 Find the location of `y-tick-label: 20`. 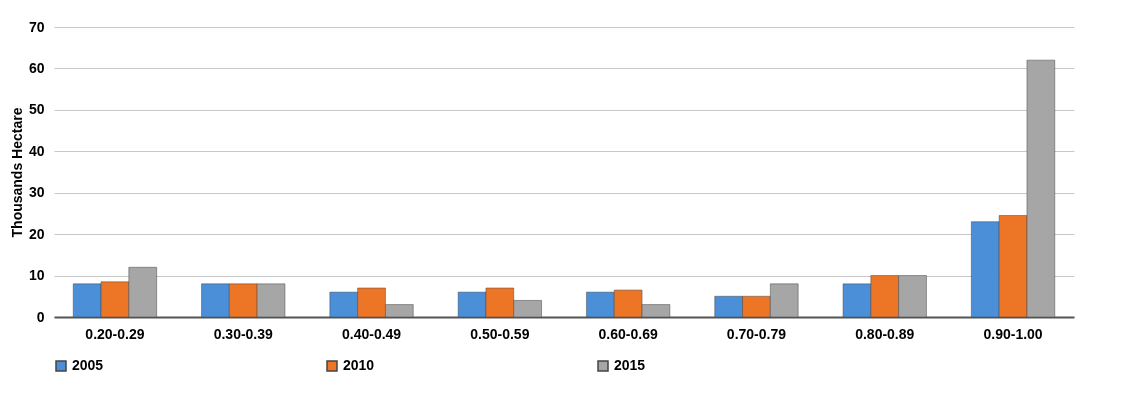

y-tick-label: 20 is located at coordinates (36, 233).